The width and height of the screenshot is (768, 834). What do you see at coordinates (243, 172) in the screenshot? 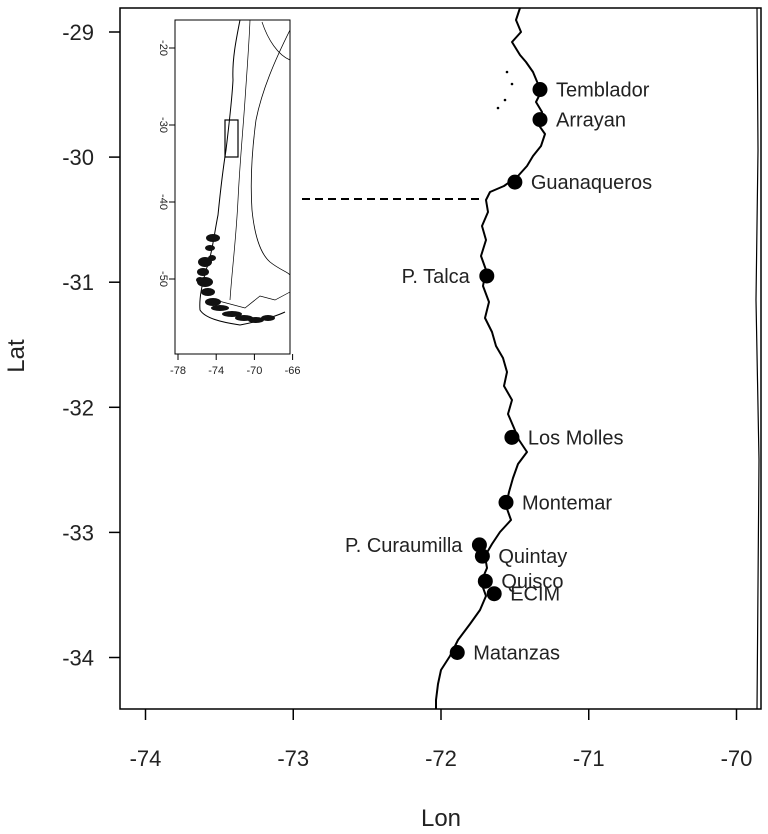
I see `inset-south-america-outline` at bounding box center [243, 172].